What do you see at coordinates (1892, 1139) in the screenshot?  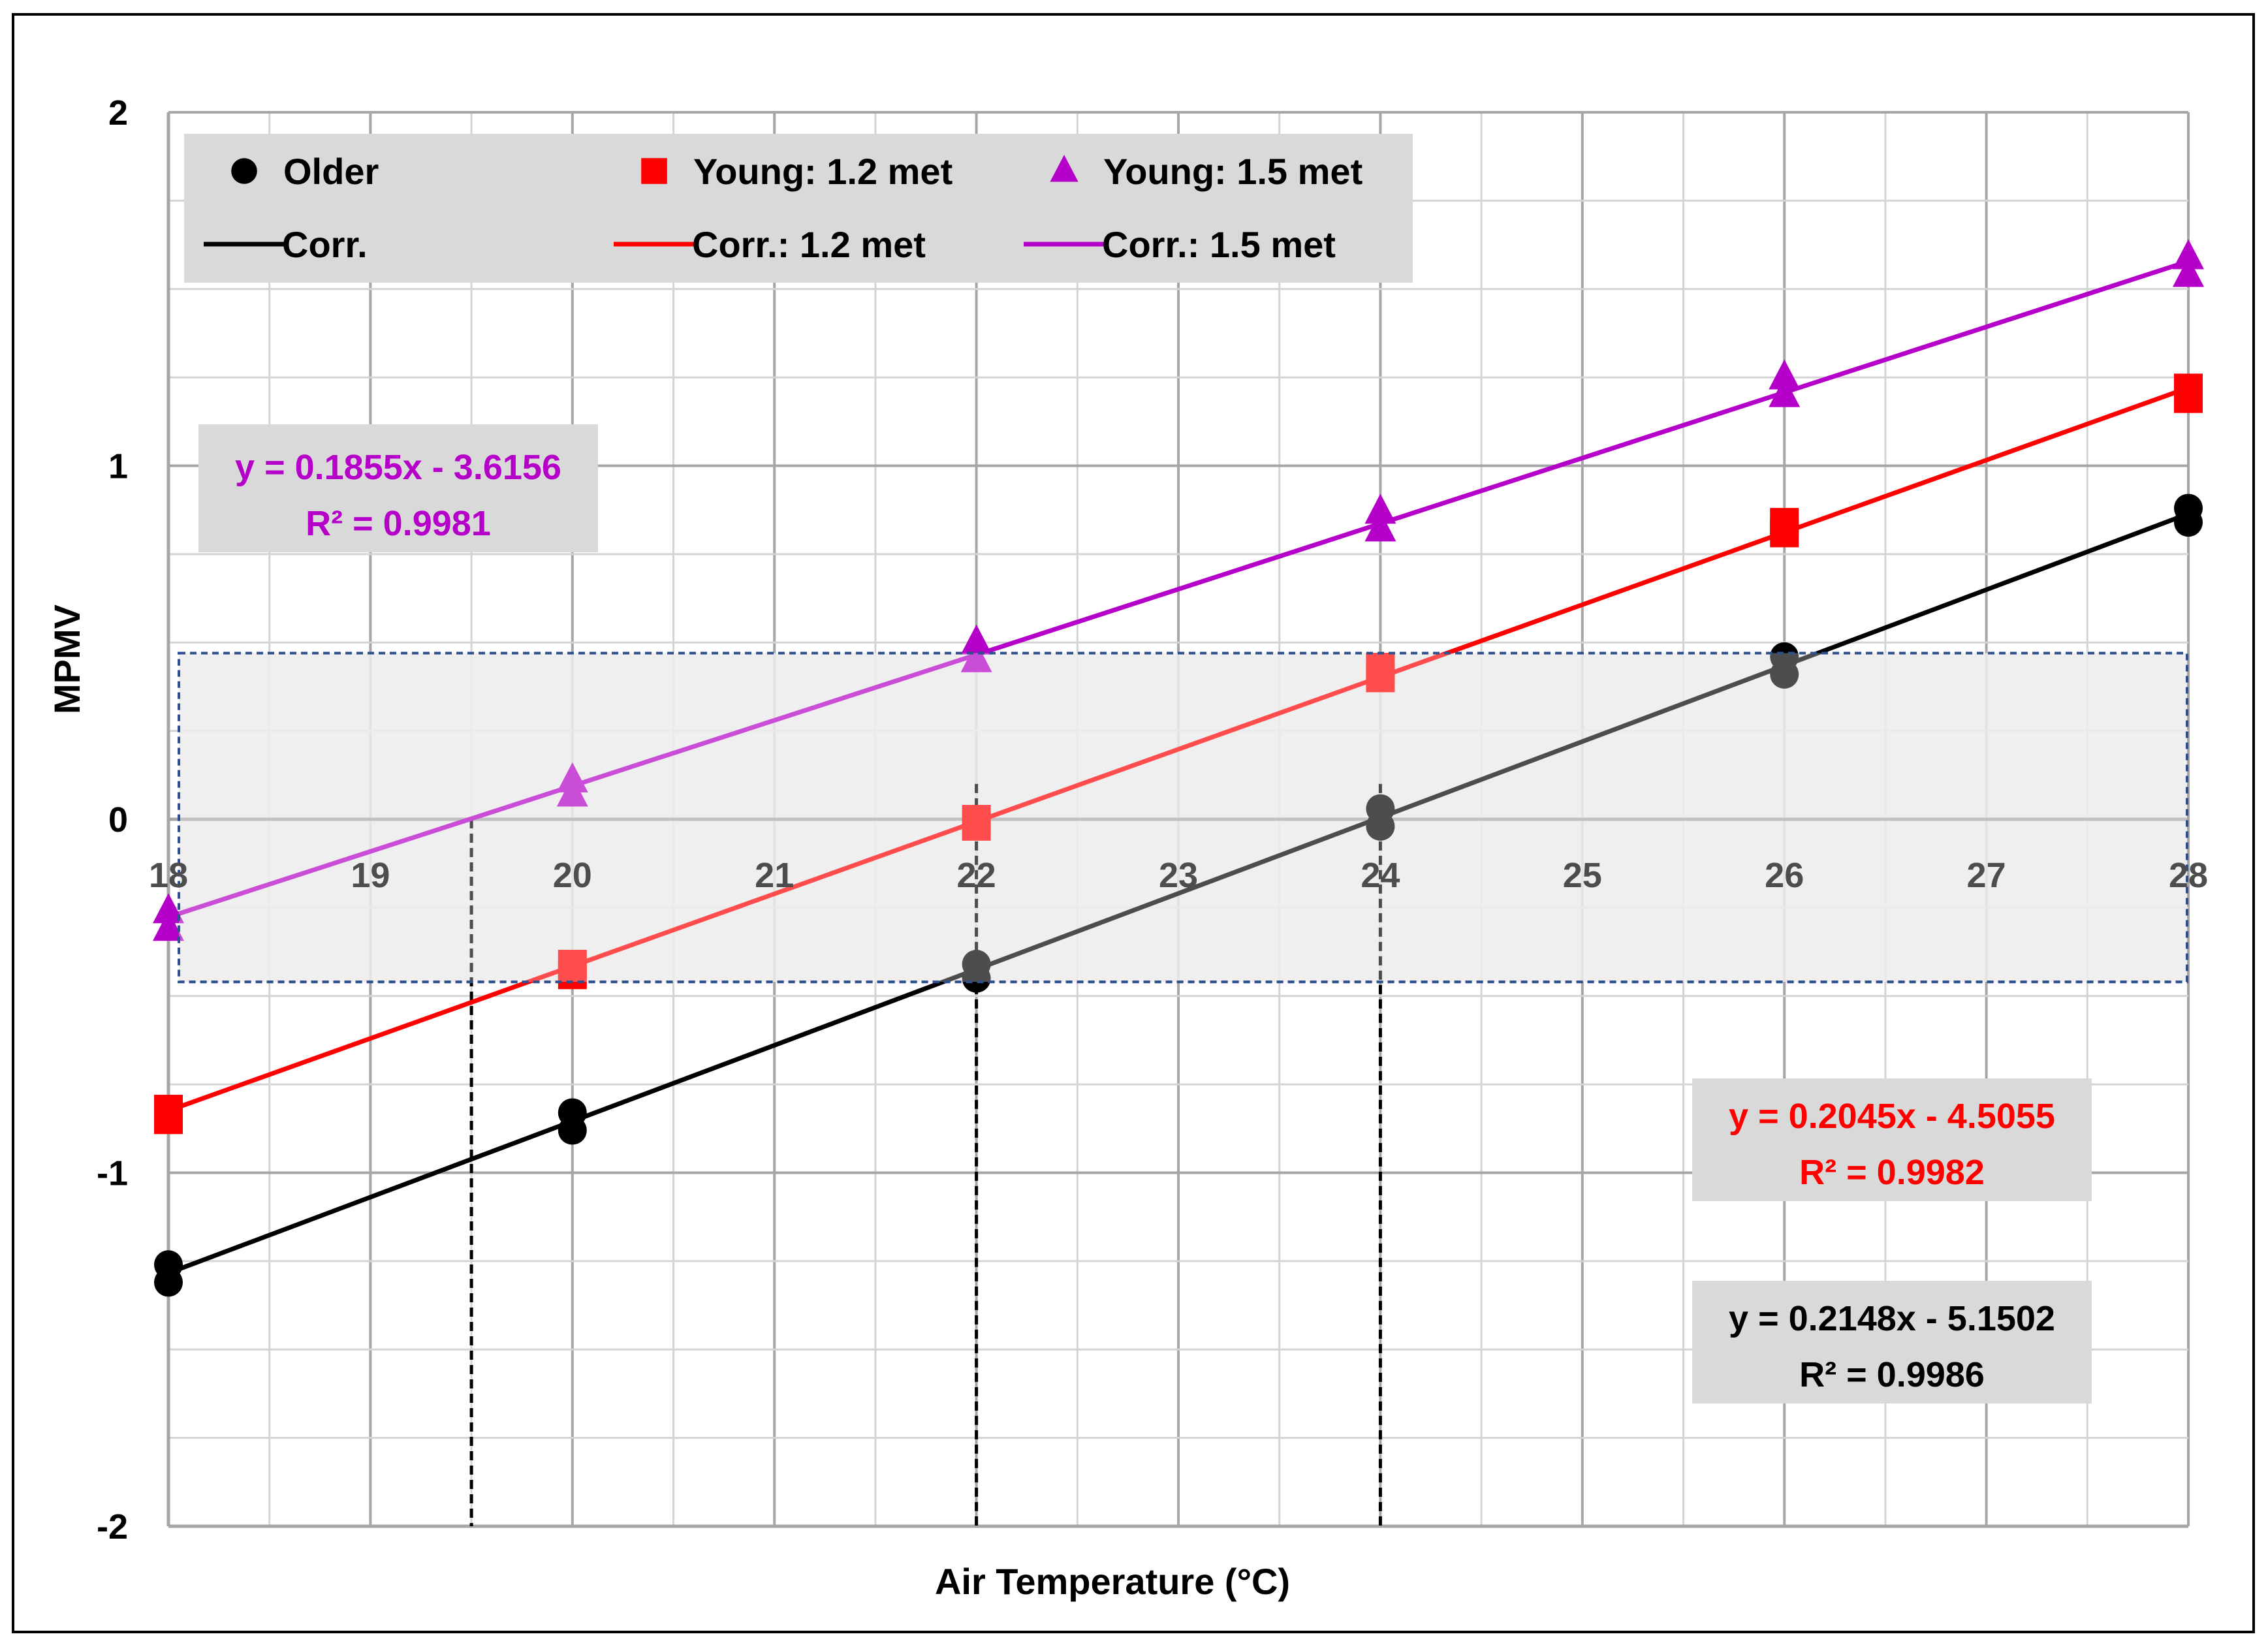 I see `equation-box-1-2-met` at bounding box center [1892, 1139].